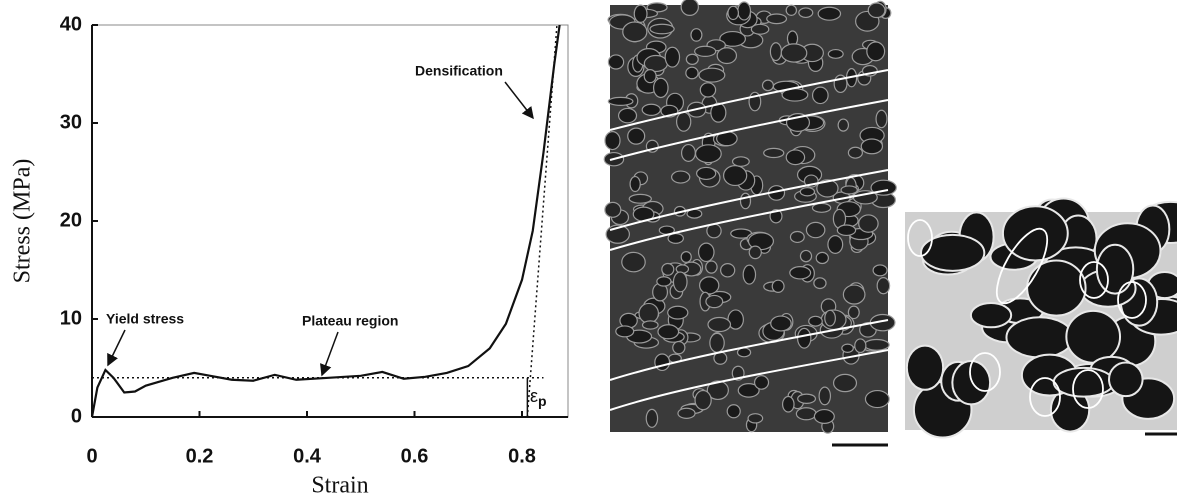 The height and width of the screenshot is (499, 1177). Describe the element at coordinates (200, 456) in the screenshot. I see `x-tick-label: 0.2` at that location.